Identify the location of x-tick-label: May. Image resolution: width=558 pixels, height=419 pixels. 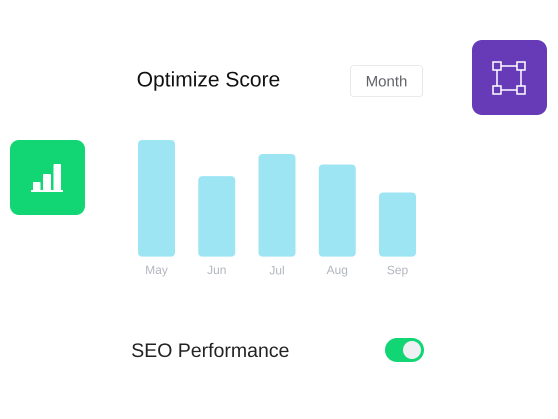
(157, 271).